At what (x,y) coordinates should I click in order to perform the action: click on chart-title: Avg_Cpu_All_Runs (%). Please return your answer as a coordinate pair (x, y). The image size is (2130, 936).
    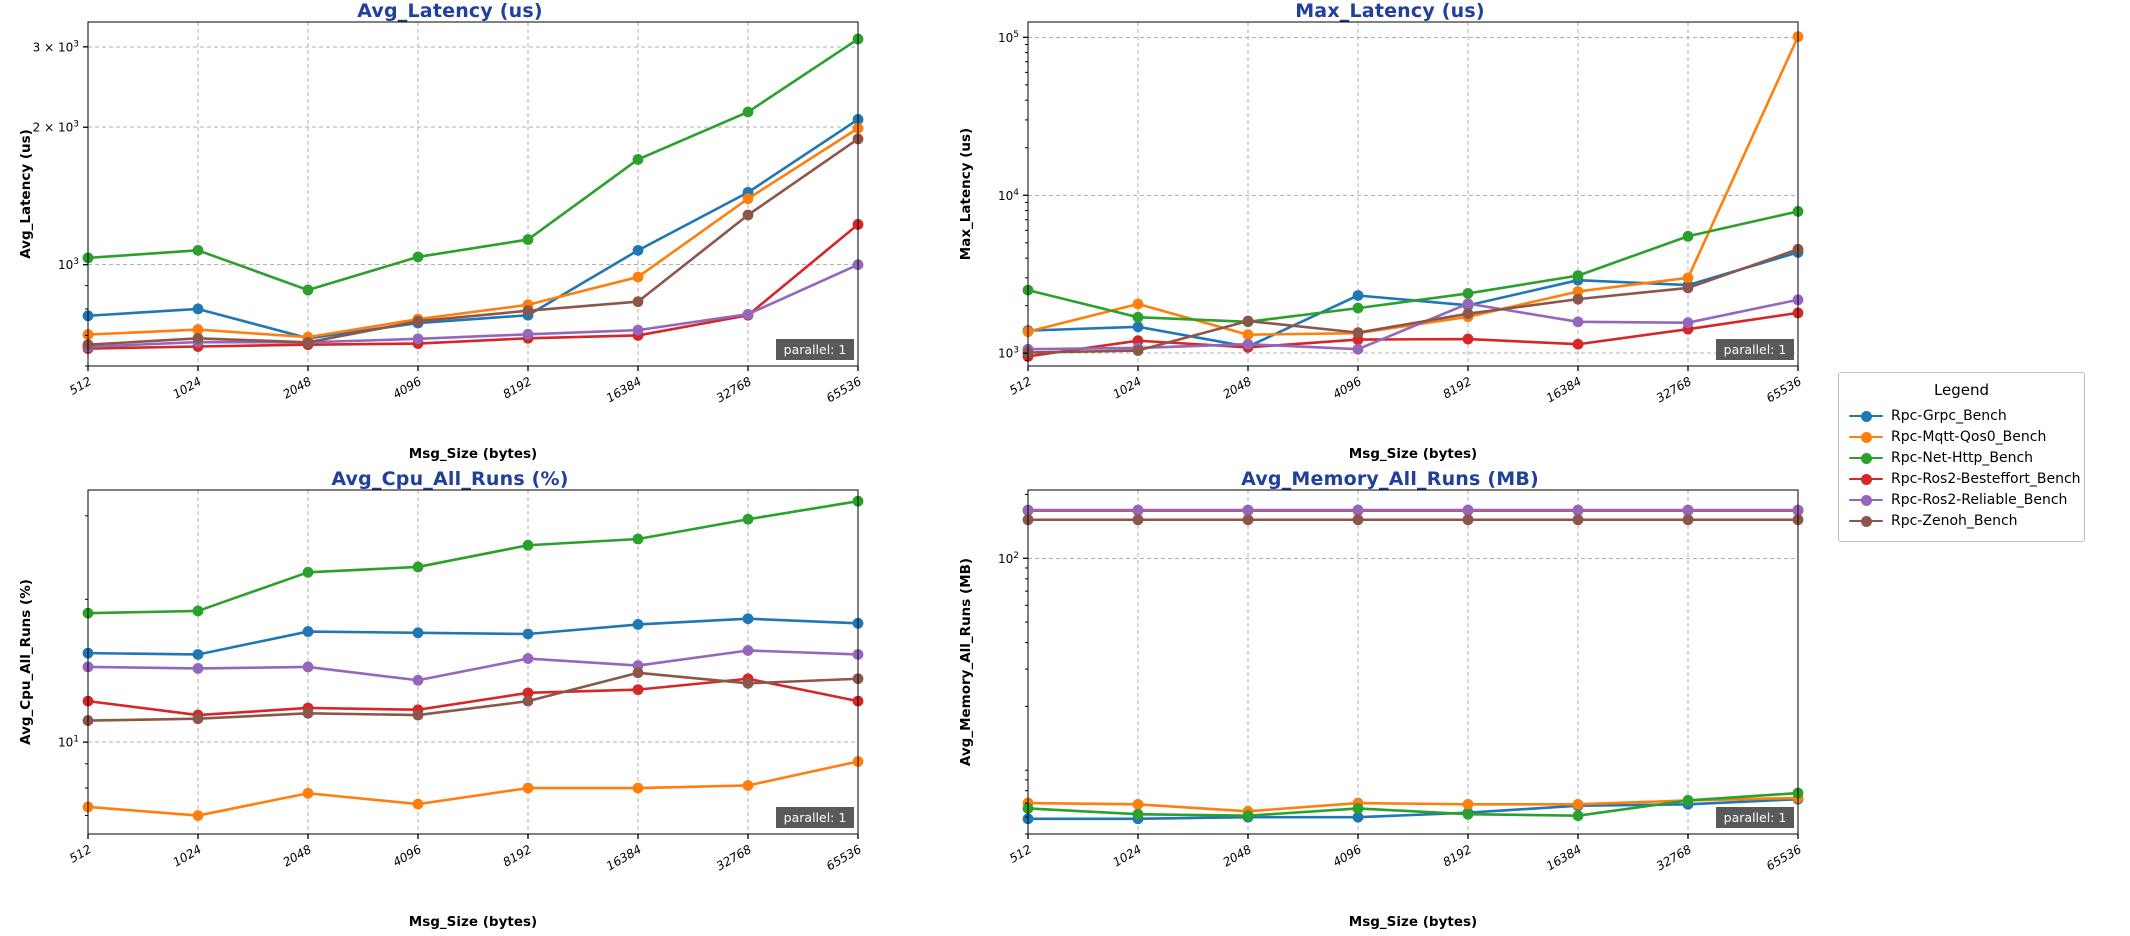
    Looking at the image, I should click on (450, 479).